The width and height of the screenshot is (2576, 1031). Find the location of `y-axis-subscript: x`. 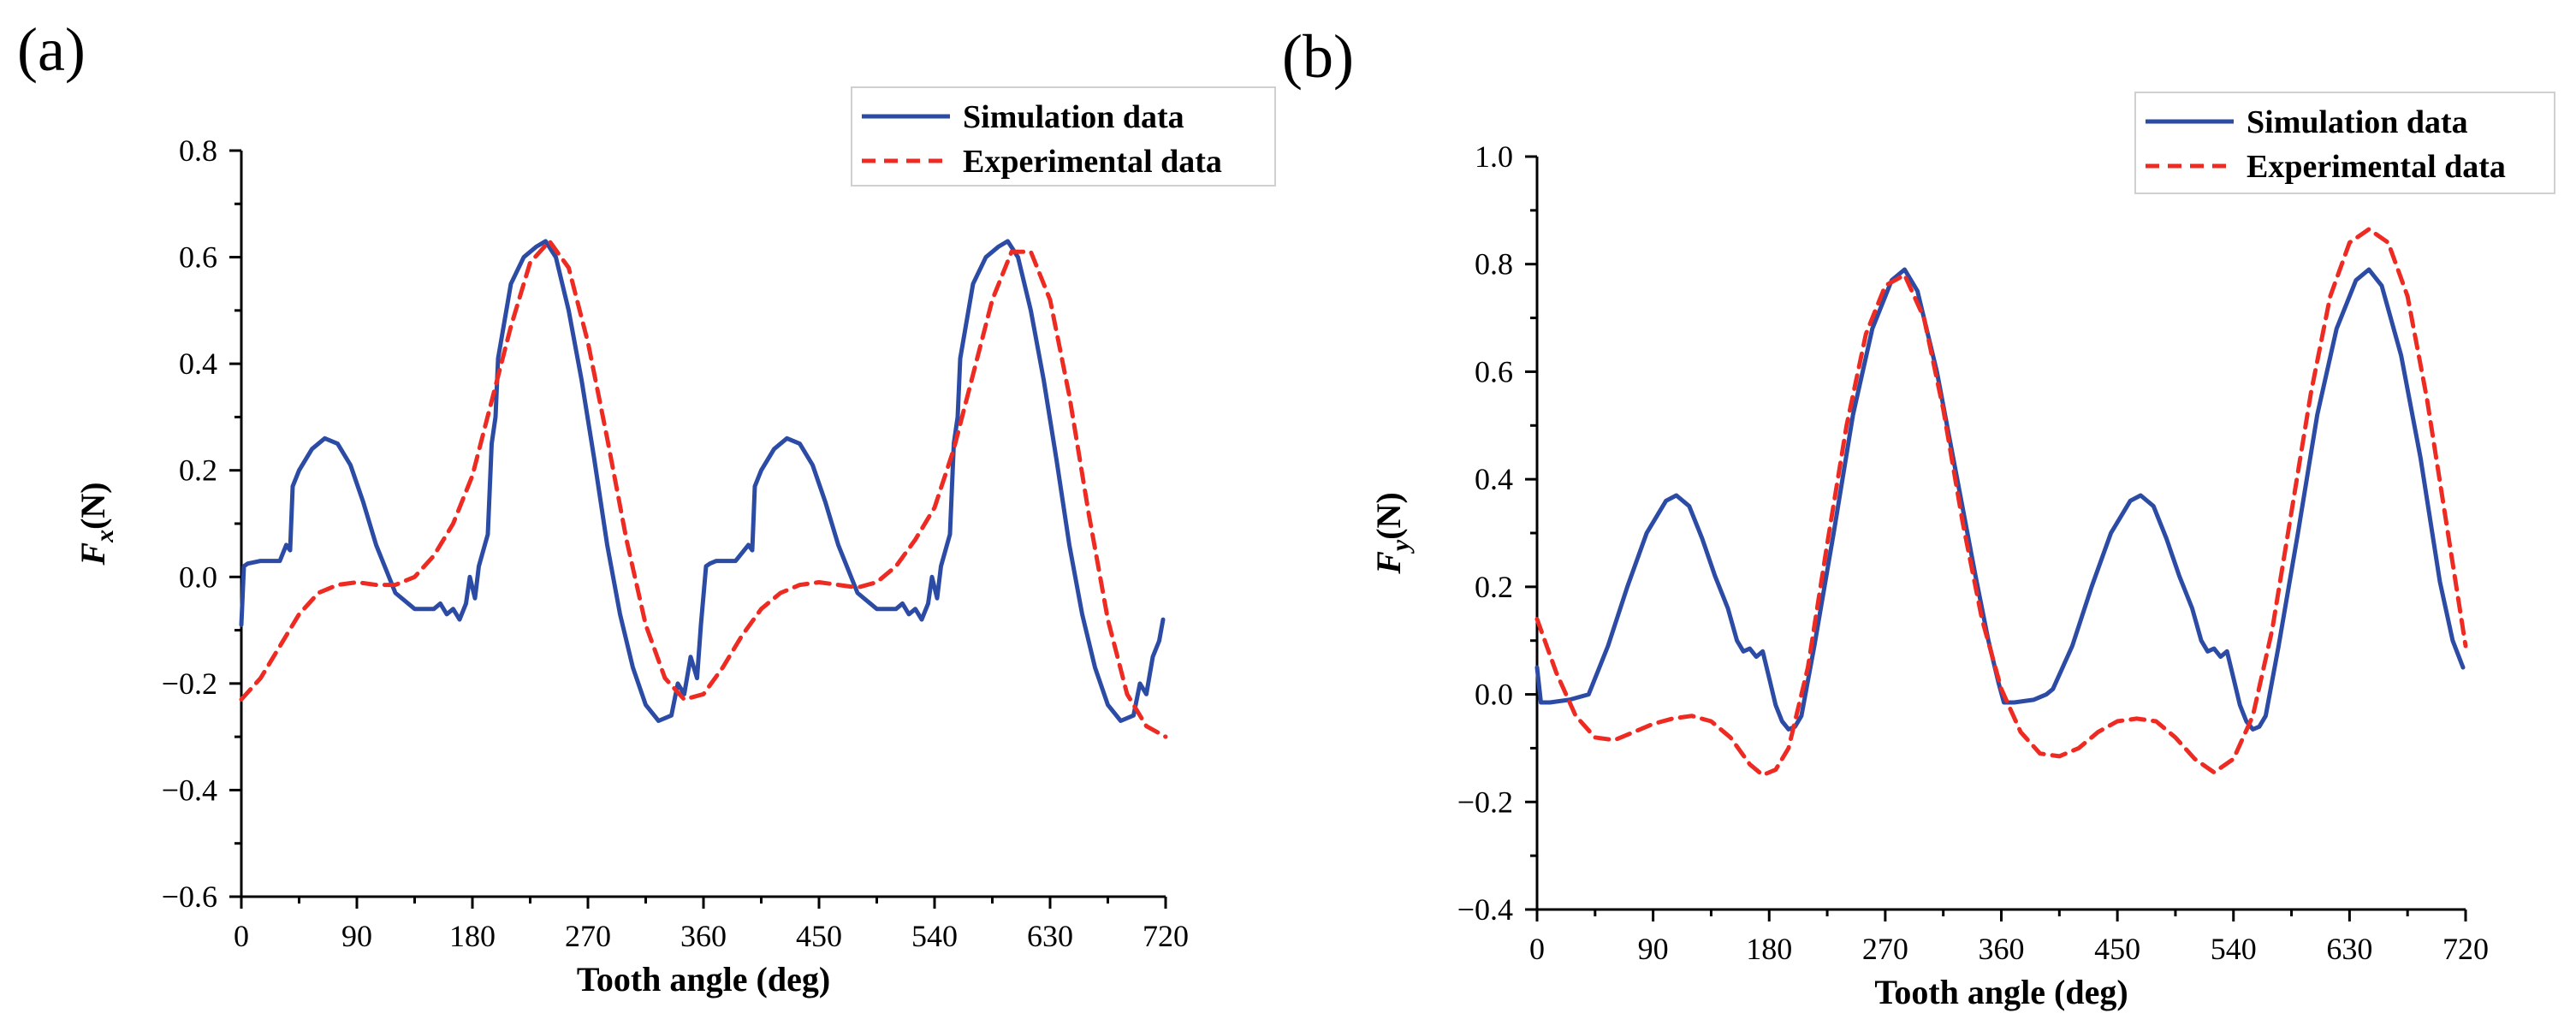

y-axis-subscript: x is located at coordinates (105, 536).